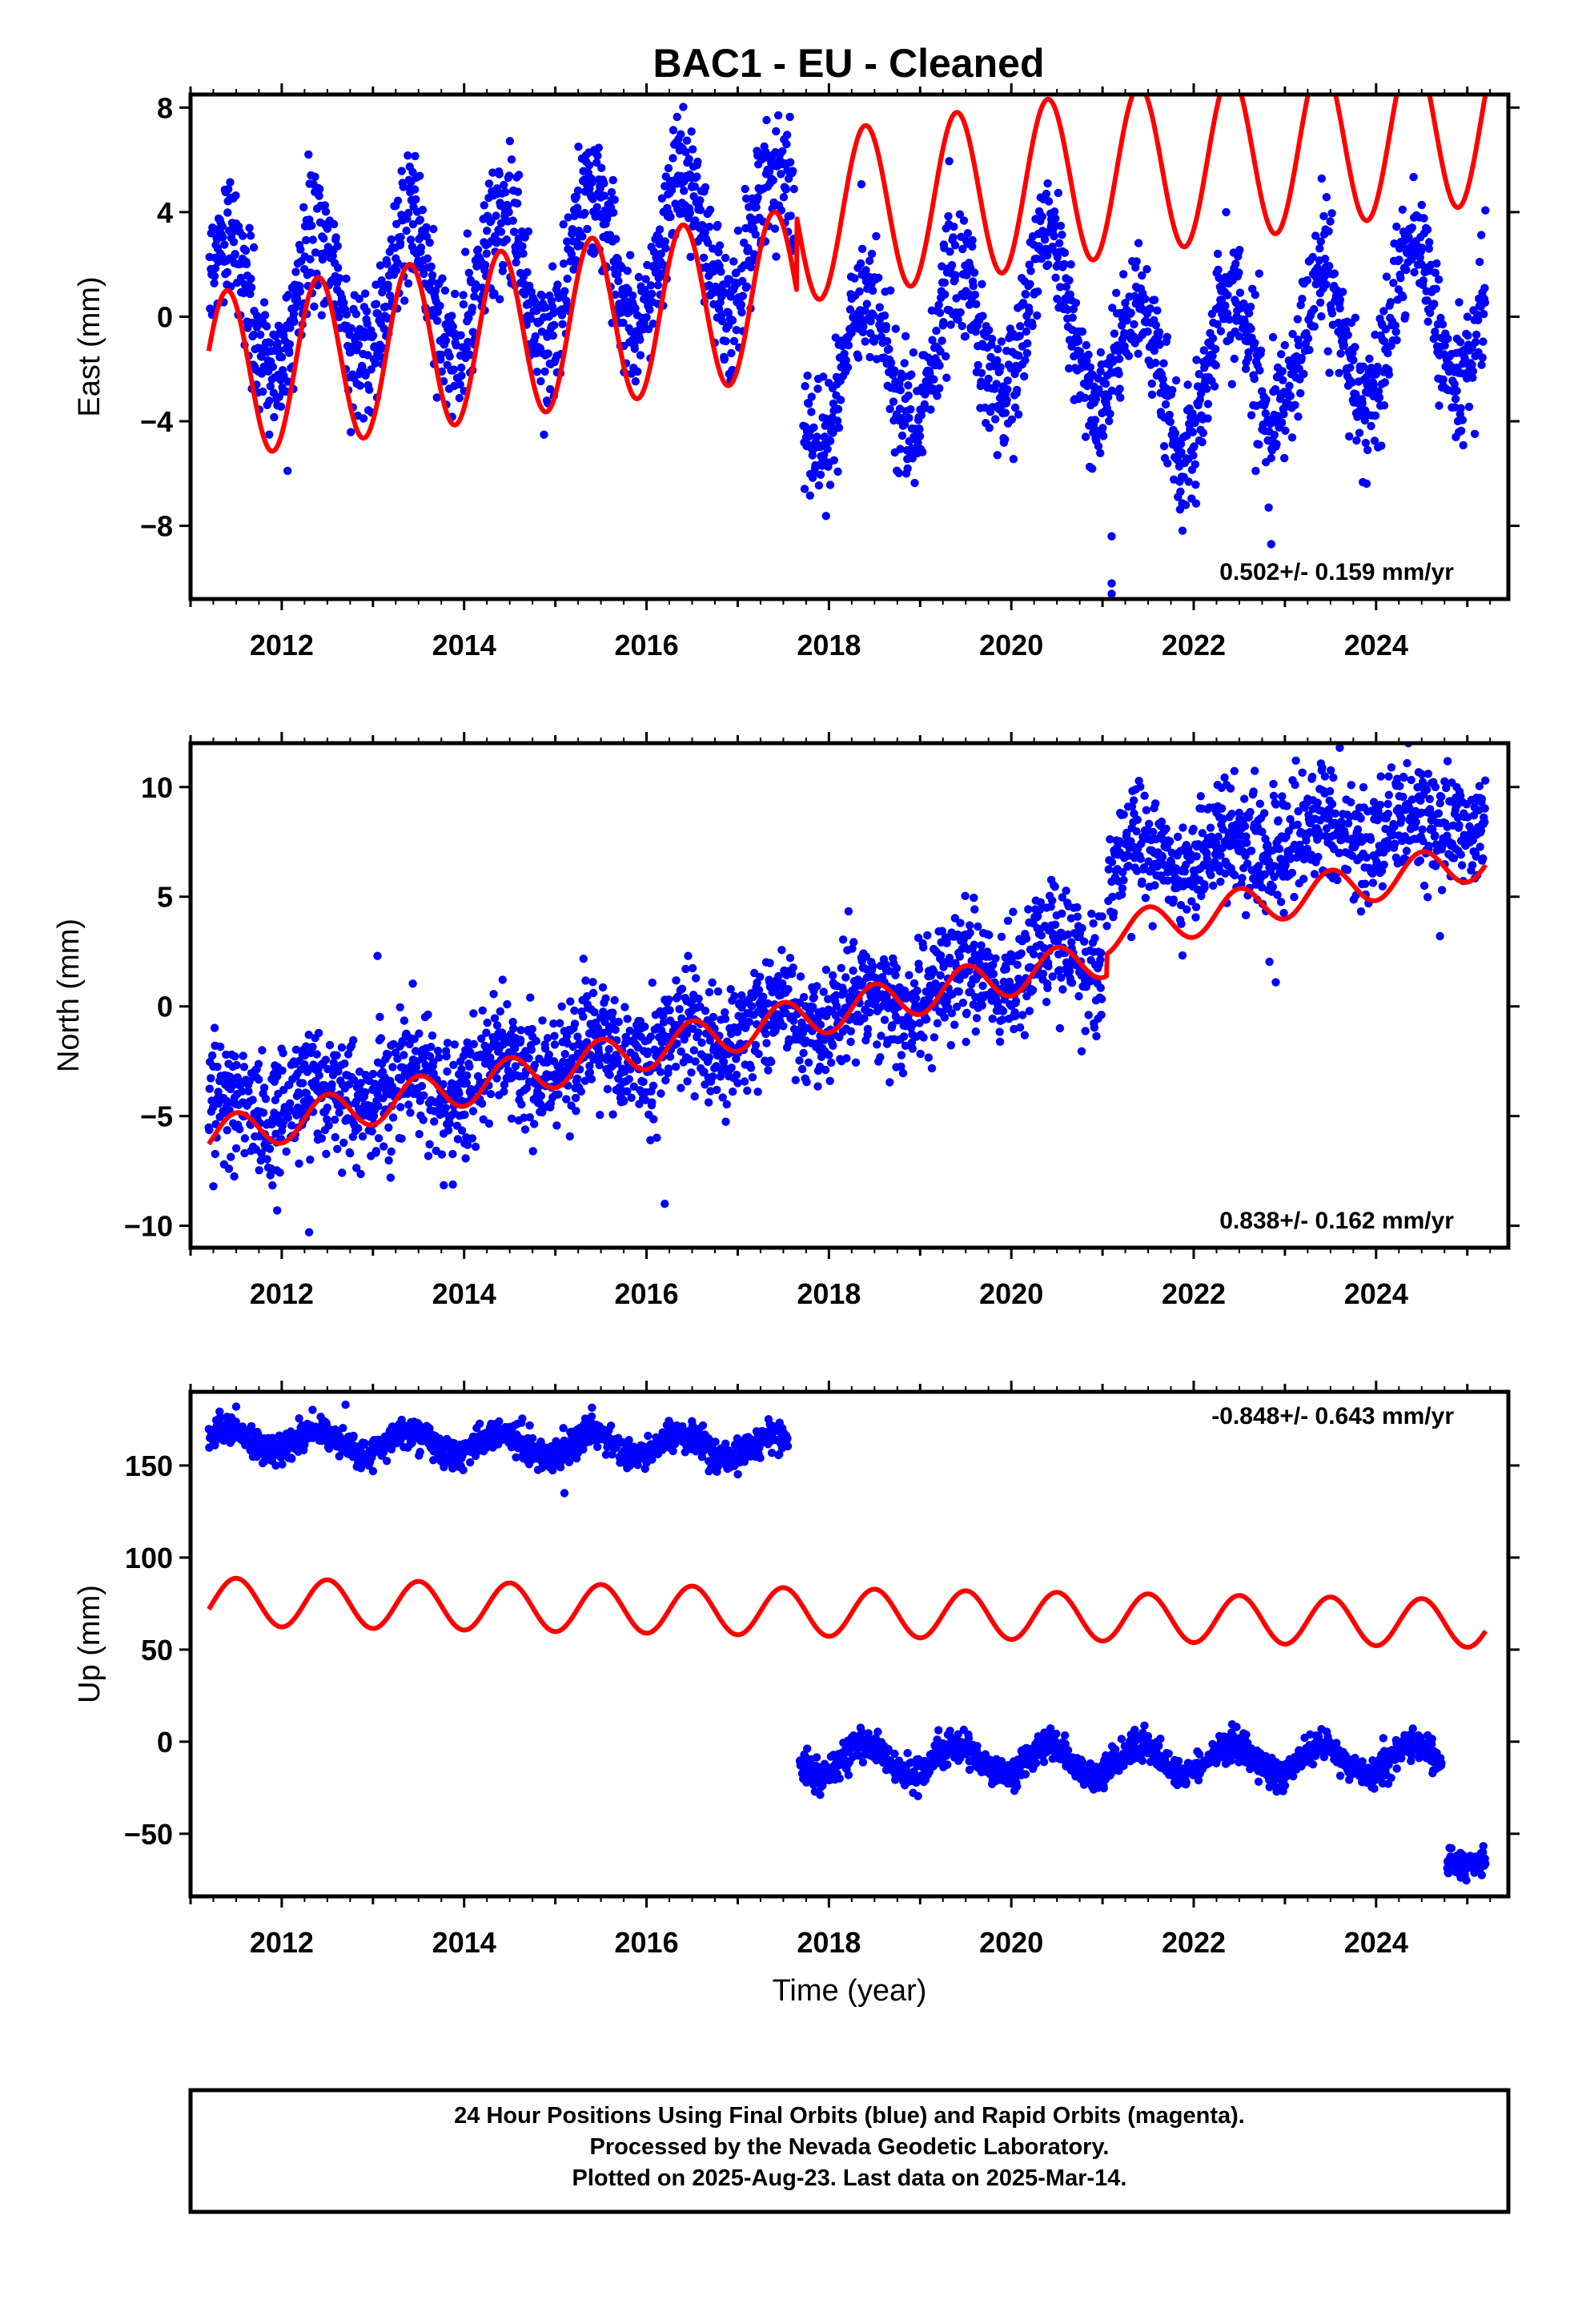 Image resolution: width=1582 pixels, height=2324 pixels. What do you see at coordinates (1111, 536) in the screenshot?
I see `data-point-outlier` at bounding box center [1111, 536].